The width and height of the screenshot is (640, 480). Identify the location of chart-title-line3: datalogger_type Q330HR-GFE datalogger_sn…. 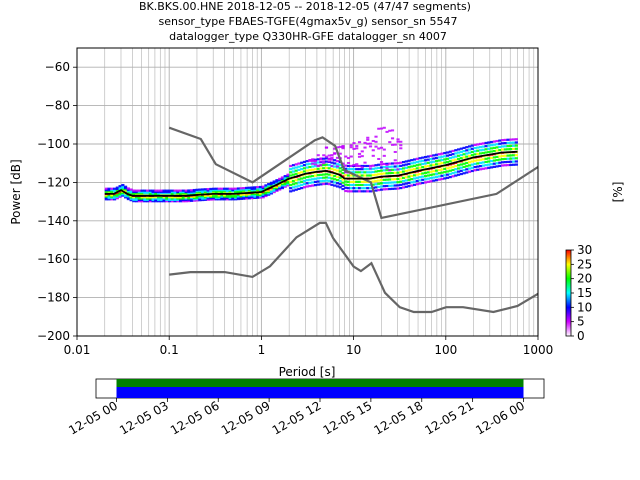
(308, 36).